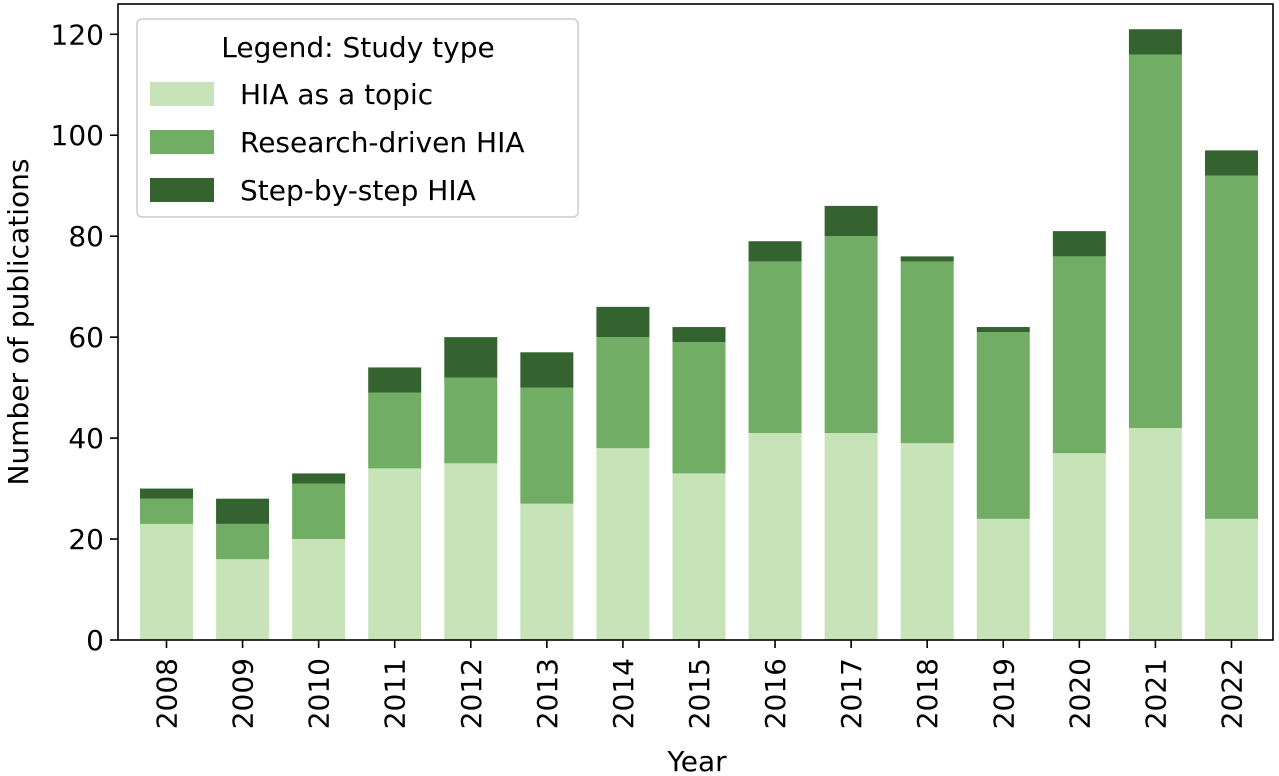 The width and height of the screenshot is (1279, 776). What do you see at coordinates (86, 438) in the screenshot?
I see `y-tick-label: 40` at bounding box center [86, 438].